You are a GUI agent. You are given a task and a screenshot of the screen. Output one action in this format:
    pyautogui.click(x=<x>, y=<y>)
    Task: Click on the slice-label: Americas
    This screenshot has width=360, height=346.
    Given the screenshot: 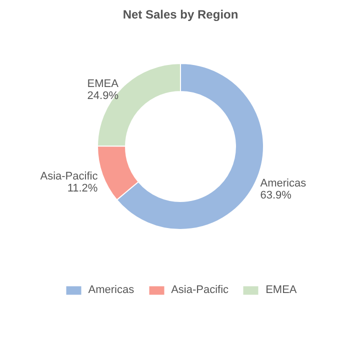 What is the action you would take?
    pyautogui.click(x=283, y=184)
    